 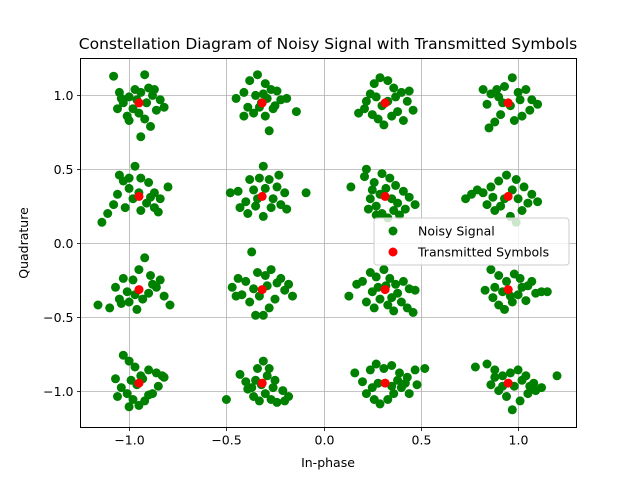 What do you see at coordinates (471, 241) in the screenshot?
I see `legend: Noisy Signal Transmitted Symbols` at bounding box center [471, 241].